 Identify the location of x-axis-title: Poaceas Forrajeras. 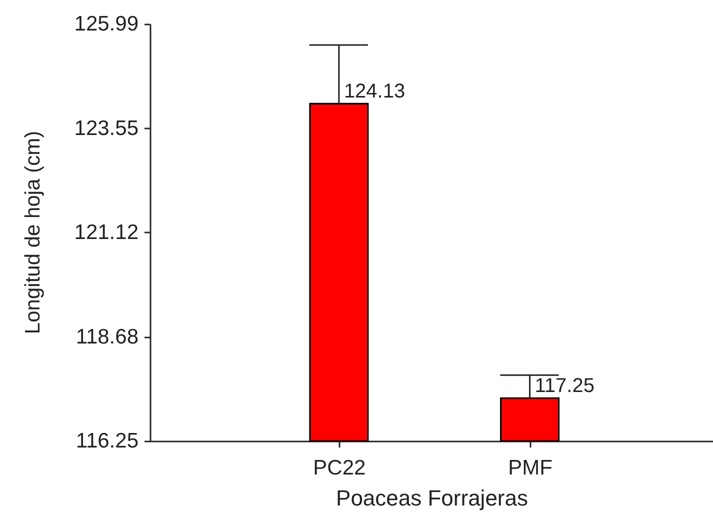
(432, 498).